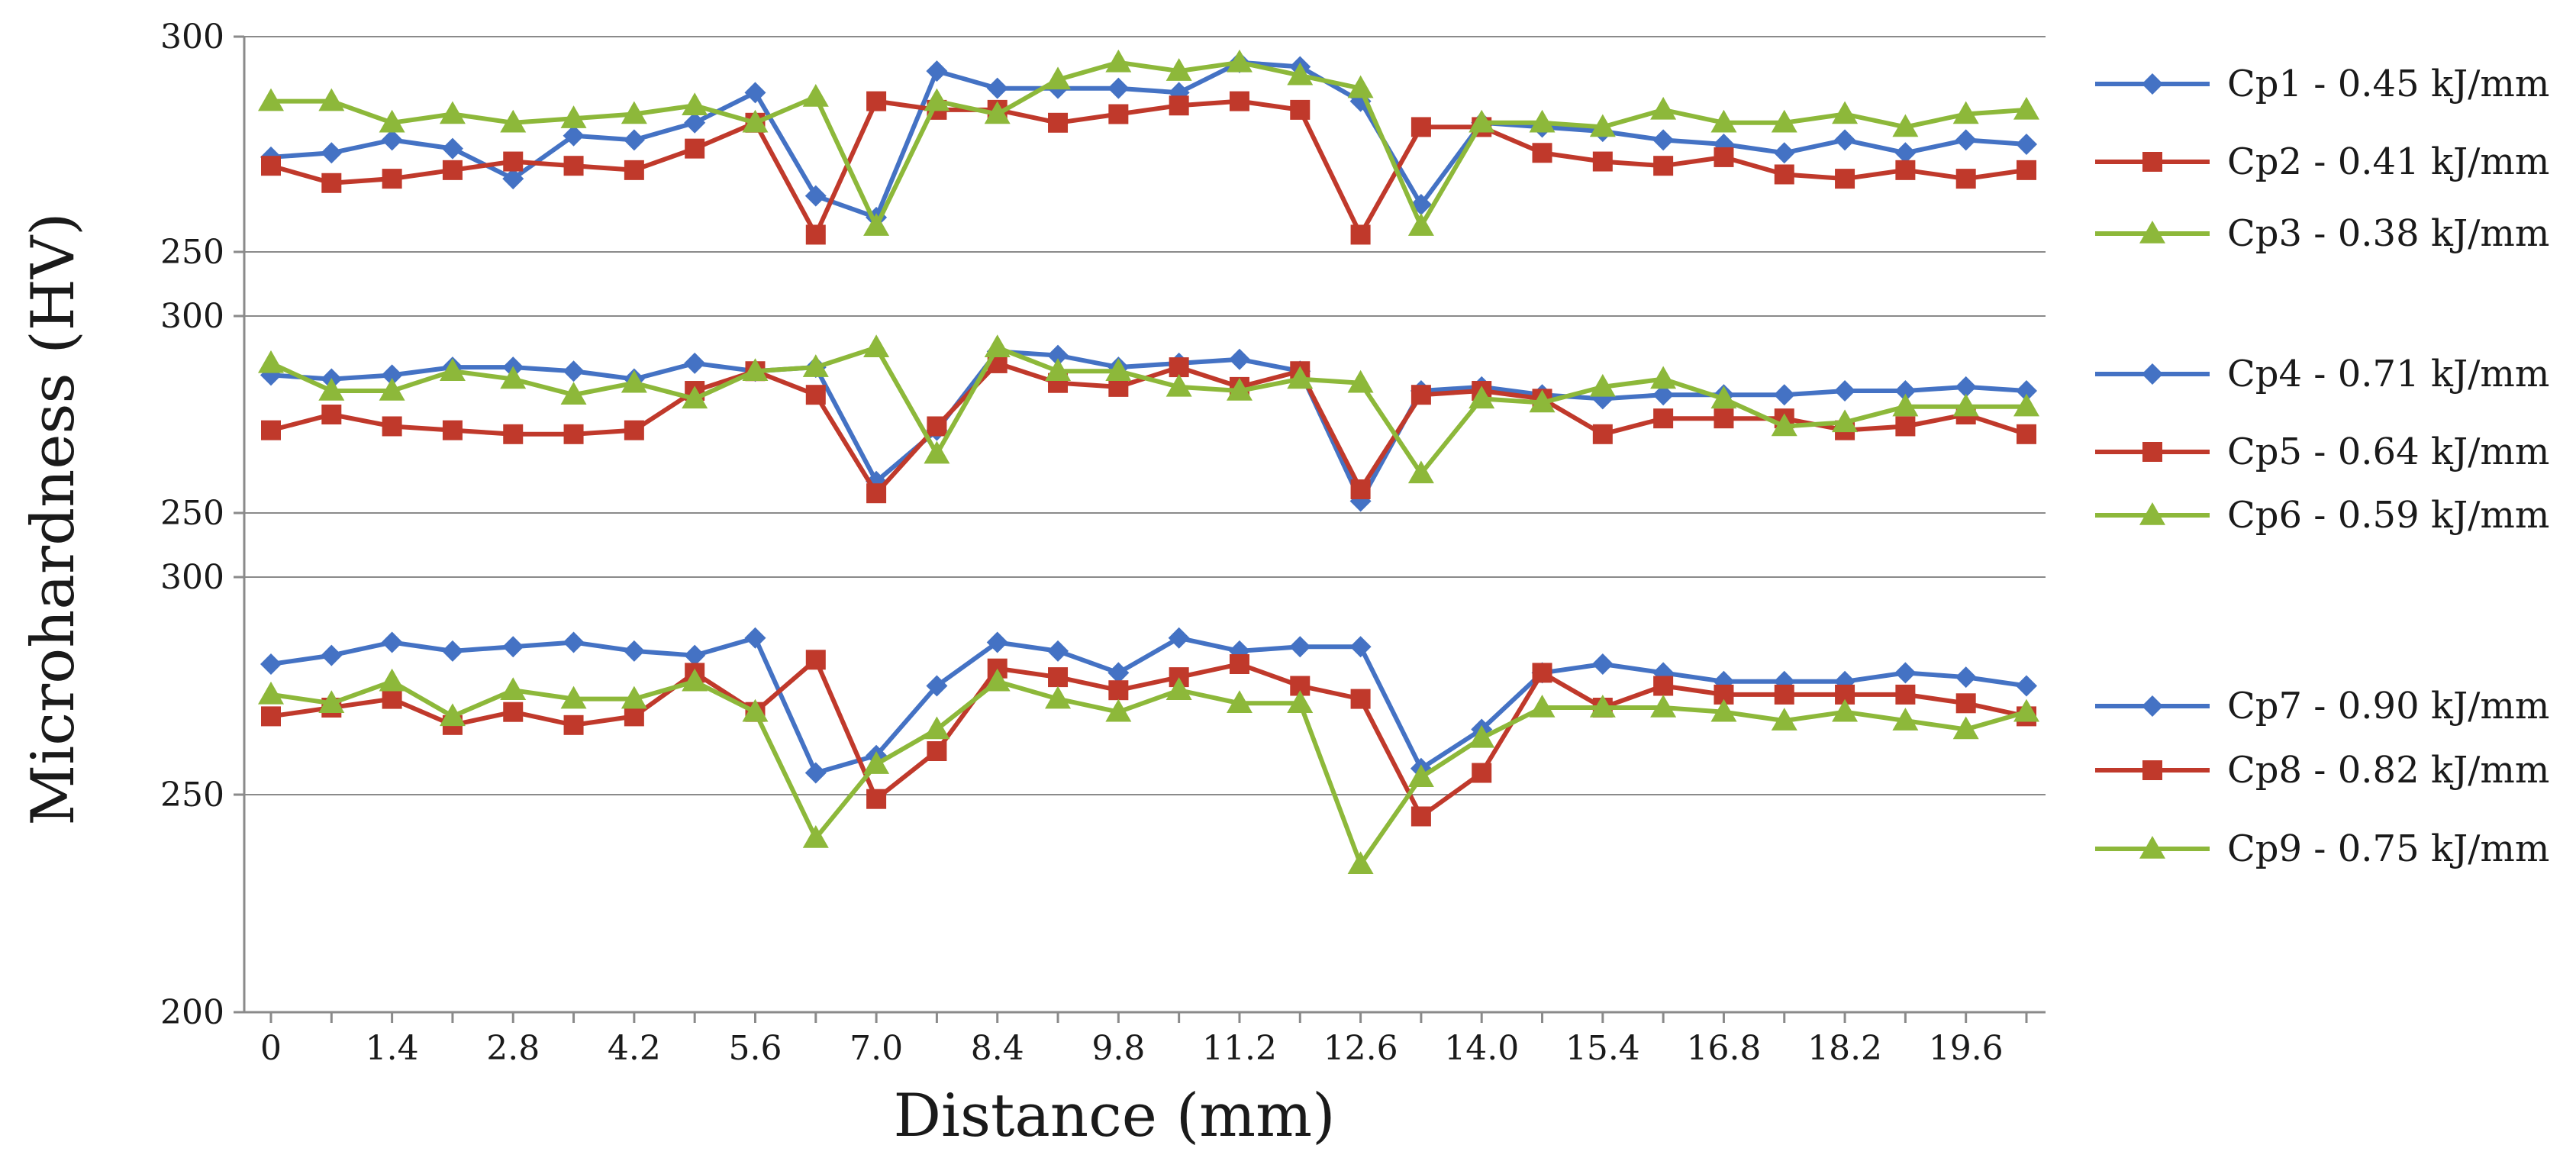 Image resolution: width=2576 pixels, height=1158 pixels. I want to click on series-cp9, so click(1149, 771).